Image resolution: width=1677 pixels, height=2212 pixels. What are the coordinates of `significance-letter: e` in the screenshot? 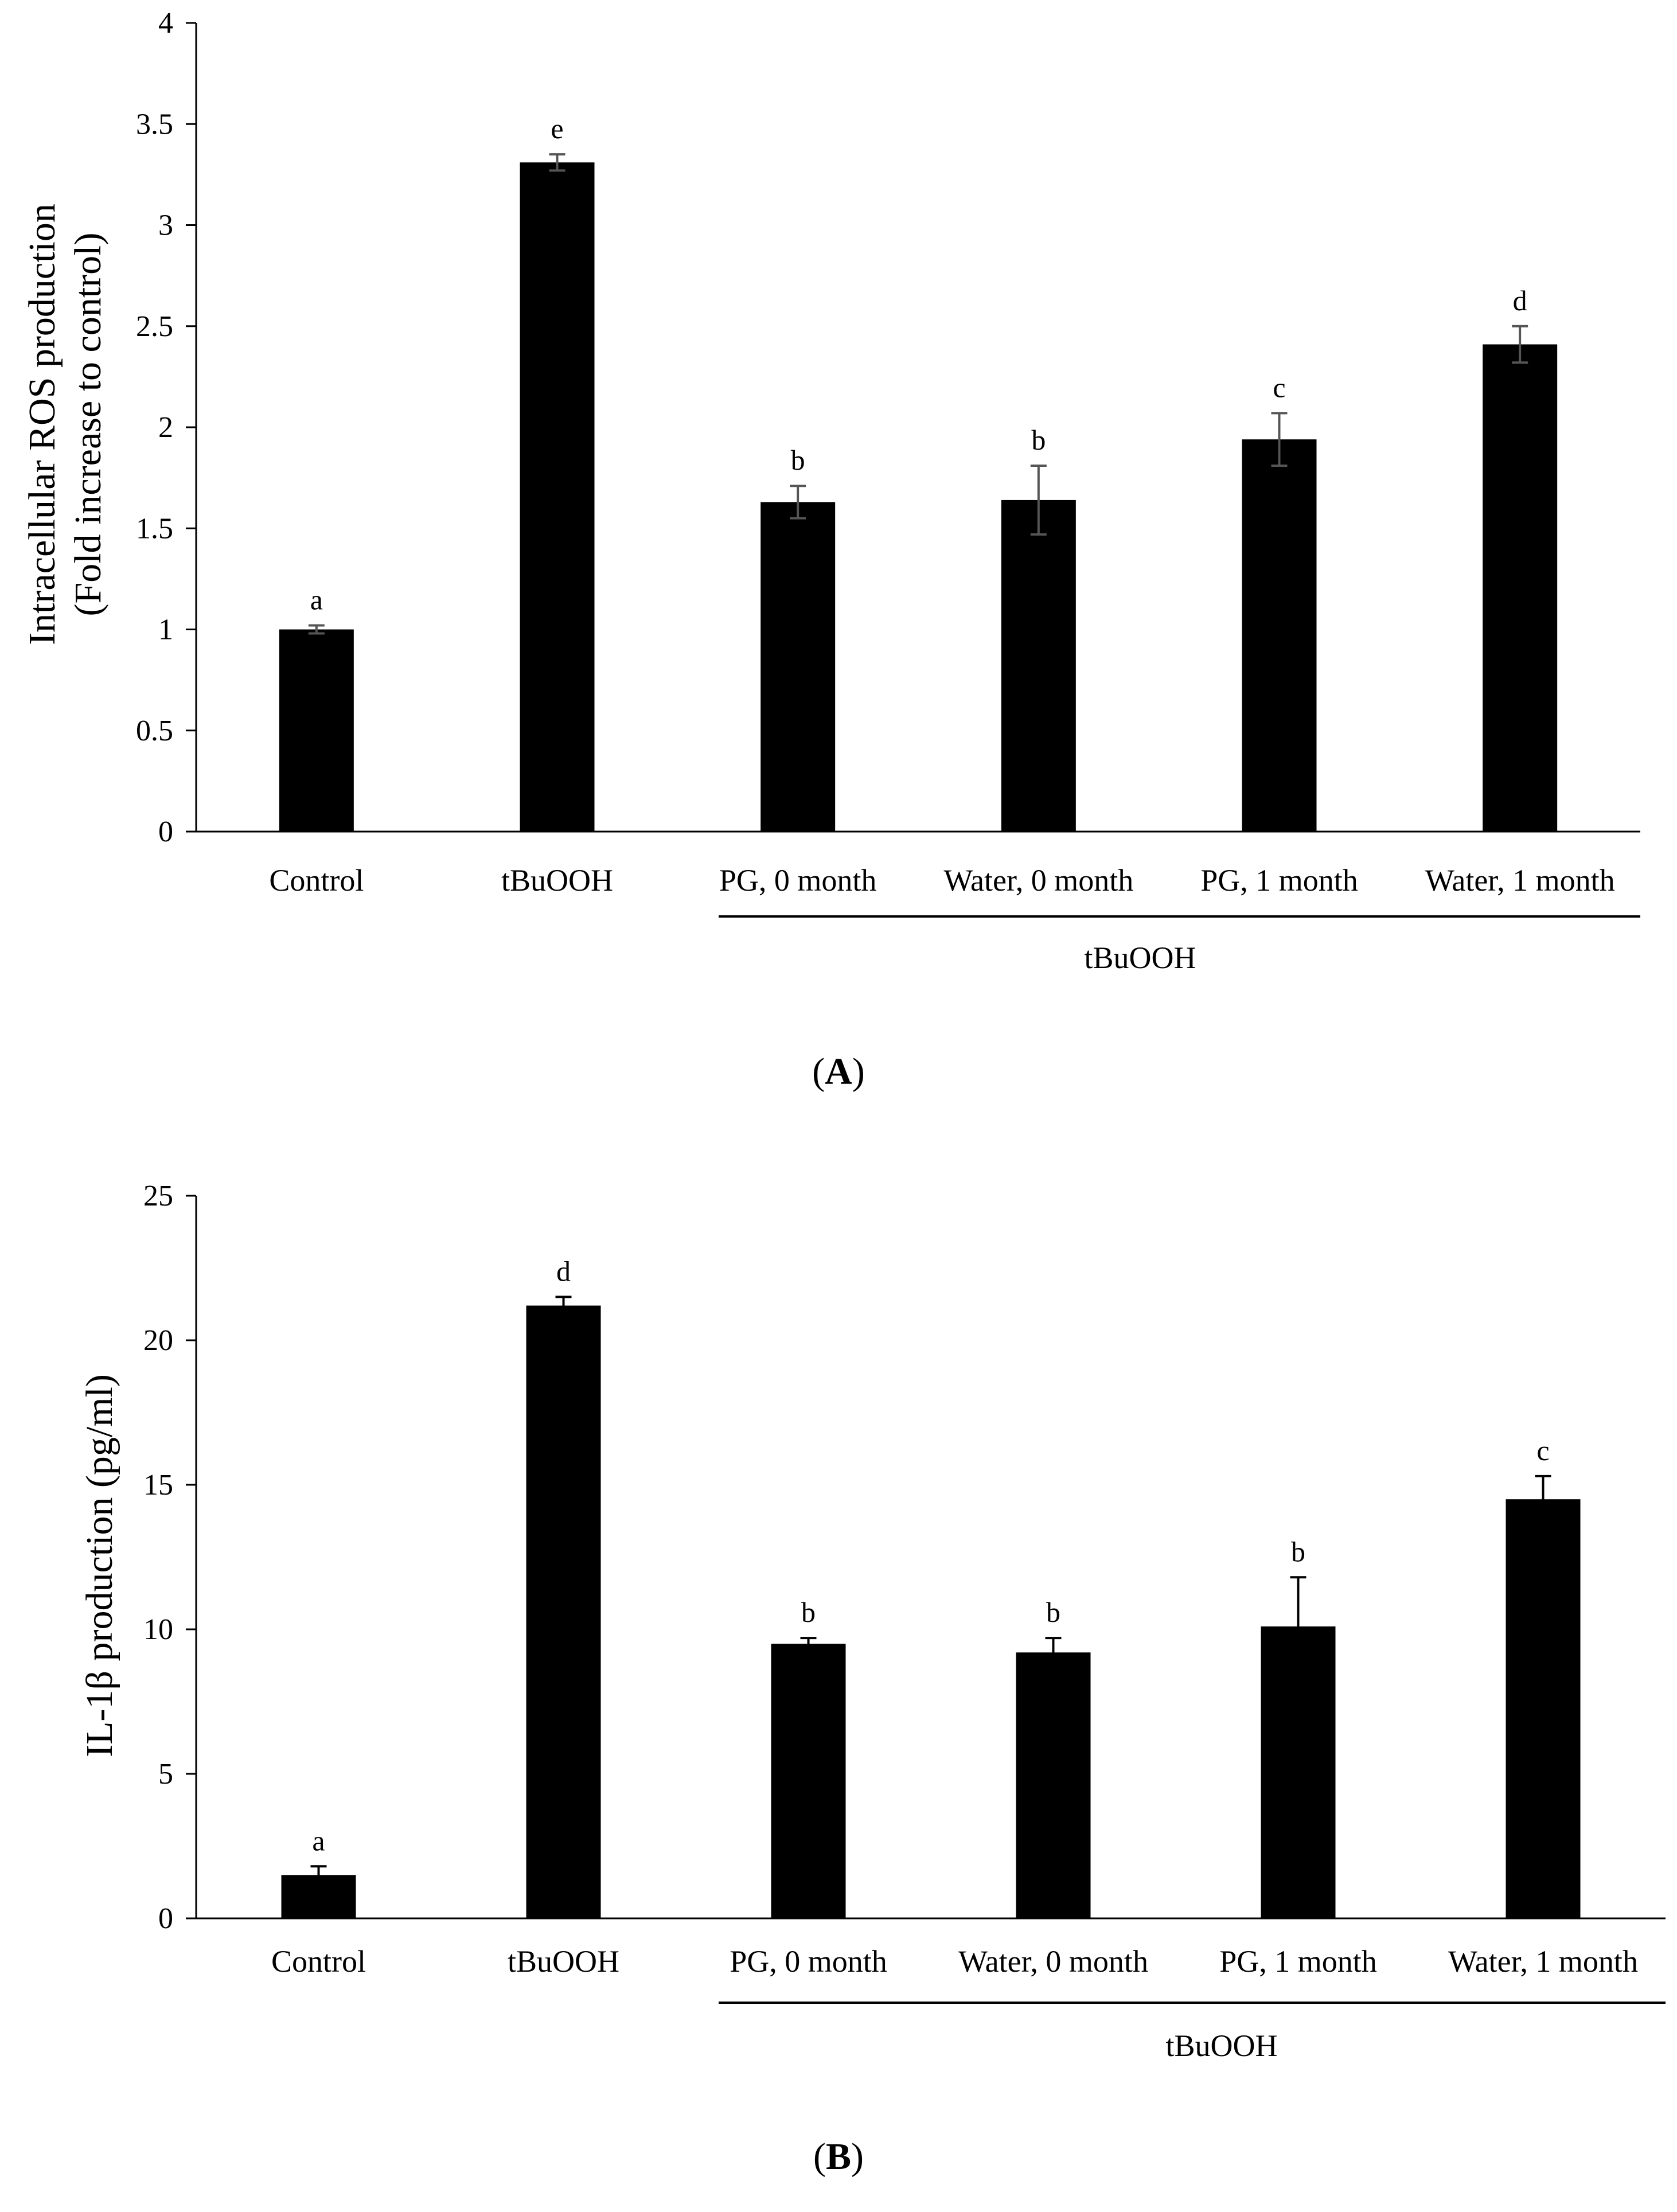 It's located at (557, 128).